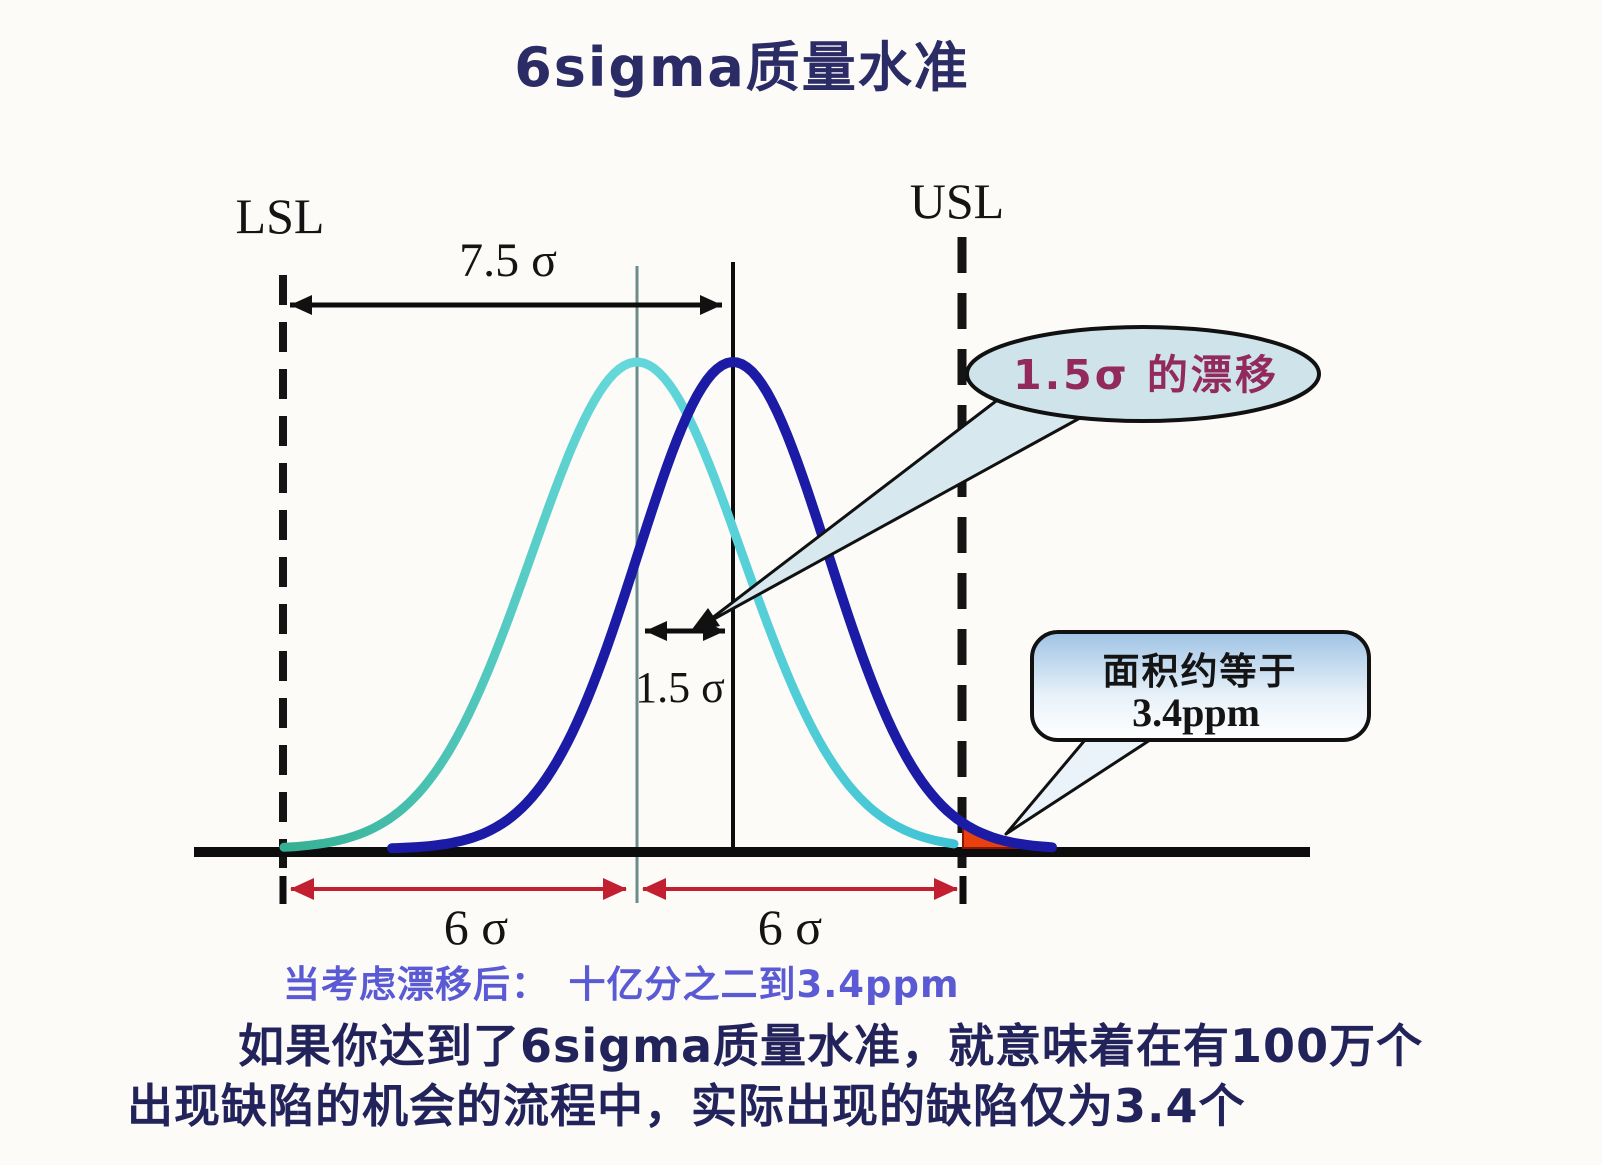 The width and height of the screenshot is (1602, 1165). I want to click on area-callout-bubble, so click(1200, 686).